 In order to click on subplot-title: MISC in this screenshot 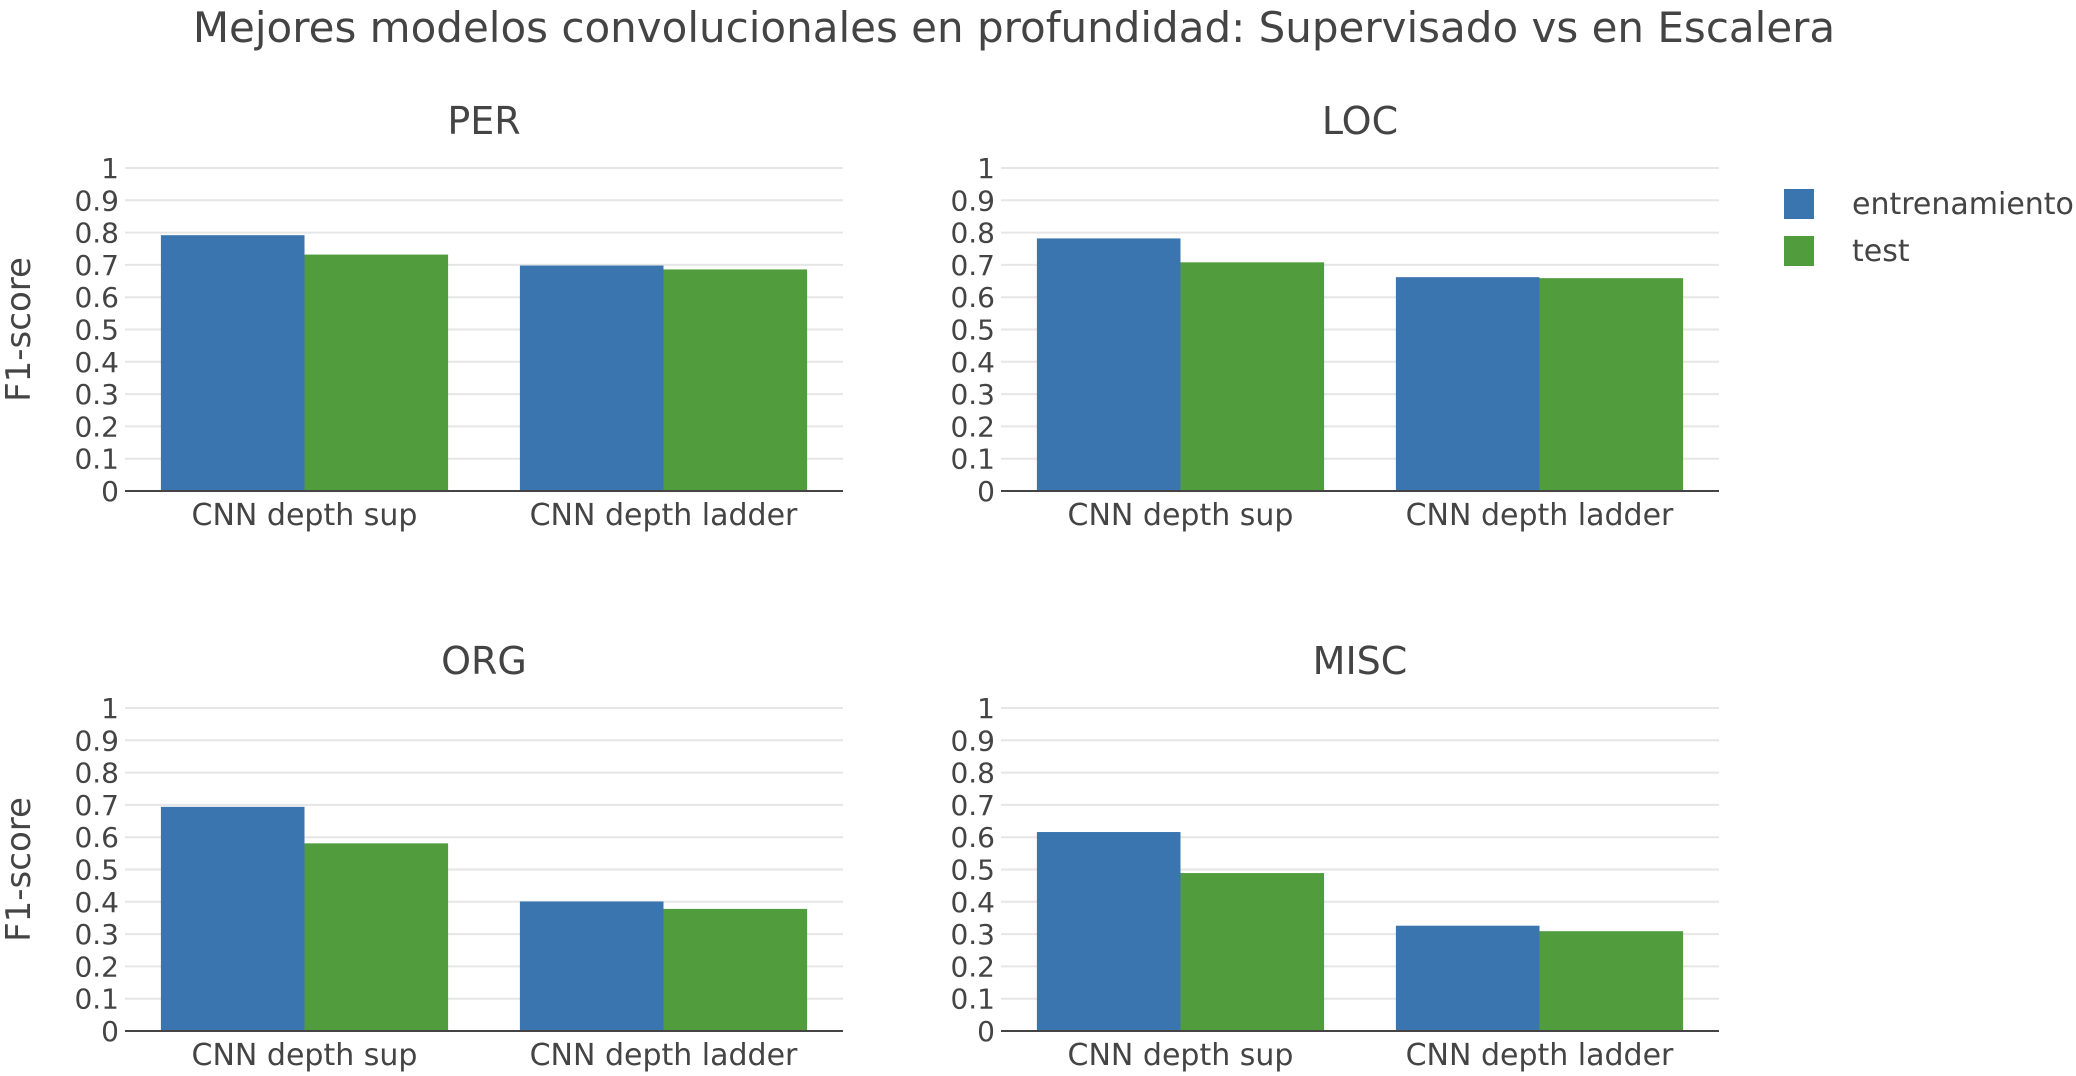, I will do `click(1360, 661)`.